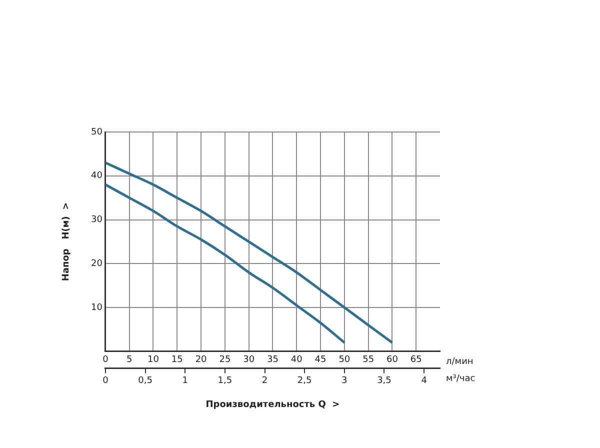 This screenshot has width=600, height=448. Describe the element at coordinates (97, 307) in the screenshot. I see `y-tick-label: 10` at that location.